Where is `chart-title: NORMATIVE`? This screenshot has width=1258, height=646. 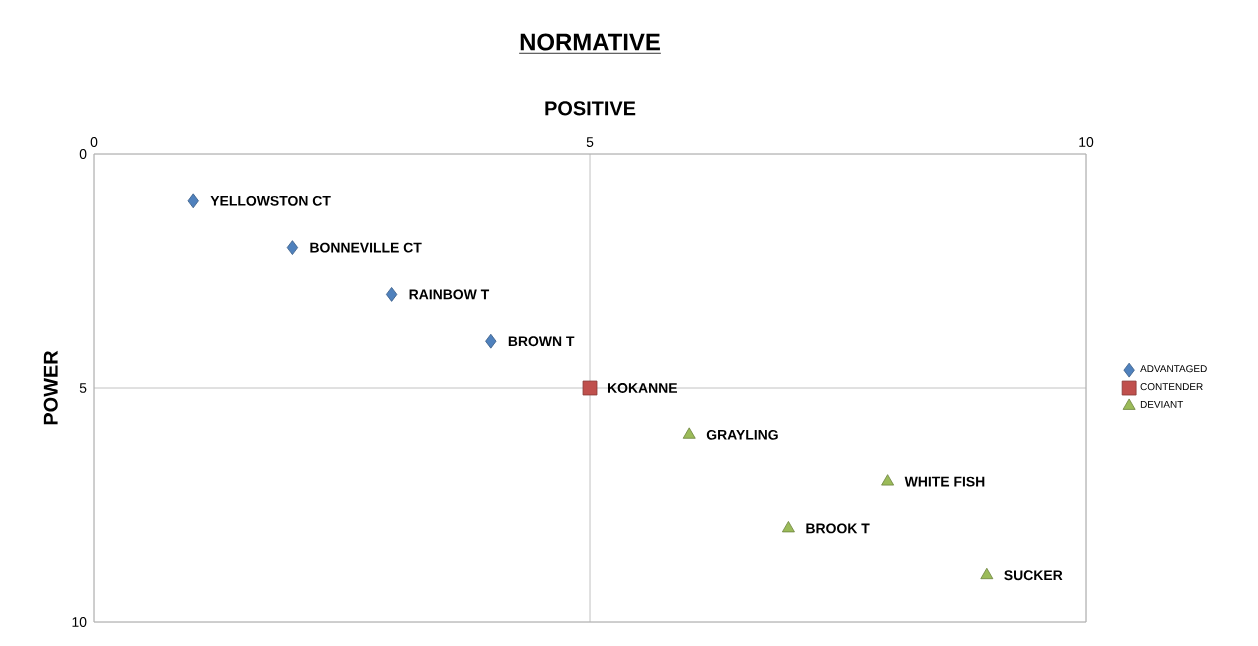 chart-title: NORMATIVE is located at coordinates (590, 42).